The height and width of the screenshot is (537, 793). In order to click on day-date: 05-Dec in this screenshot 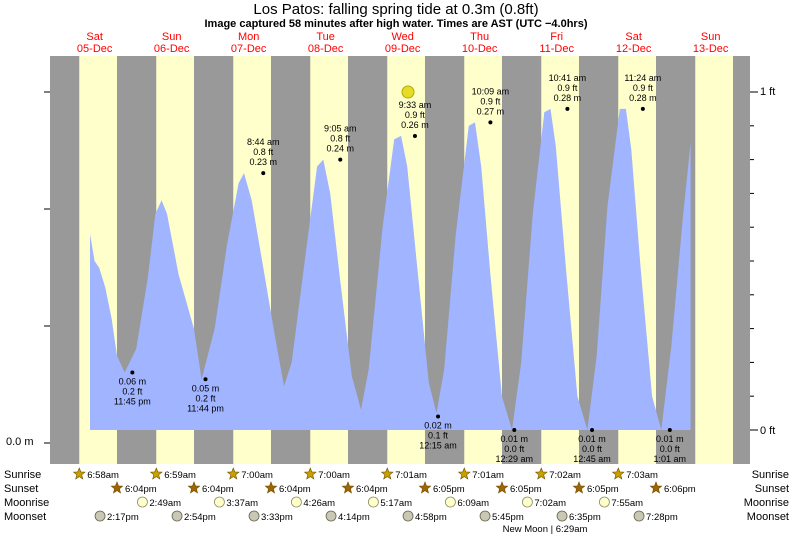, I will do `click(95, 49)`.